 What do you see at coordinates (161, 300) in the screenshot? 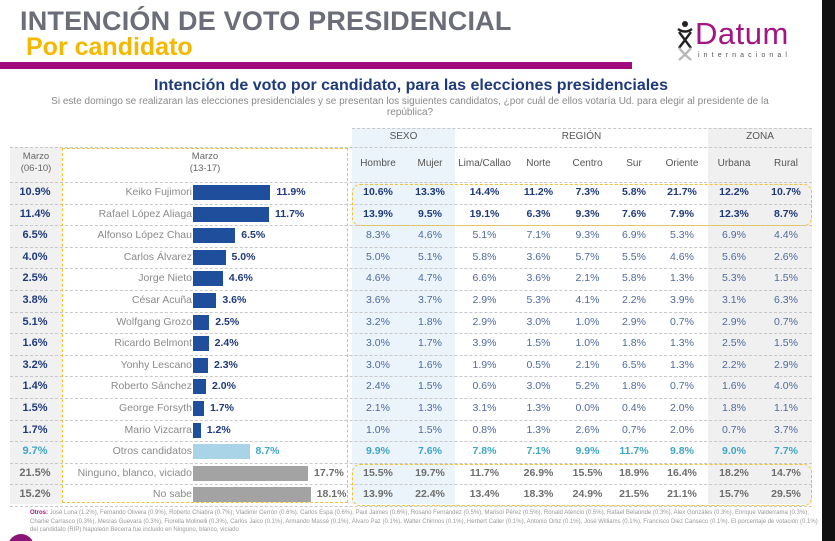
I see `candidate-name: César Acuña` at bounding box center [161, 300].